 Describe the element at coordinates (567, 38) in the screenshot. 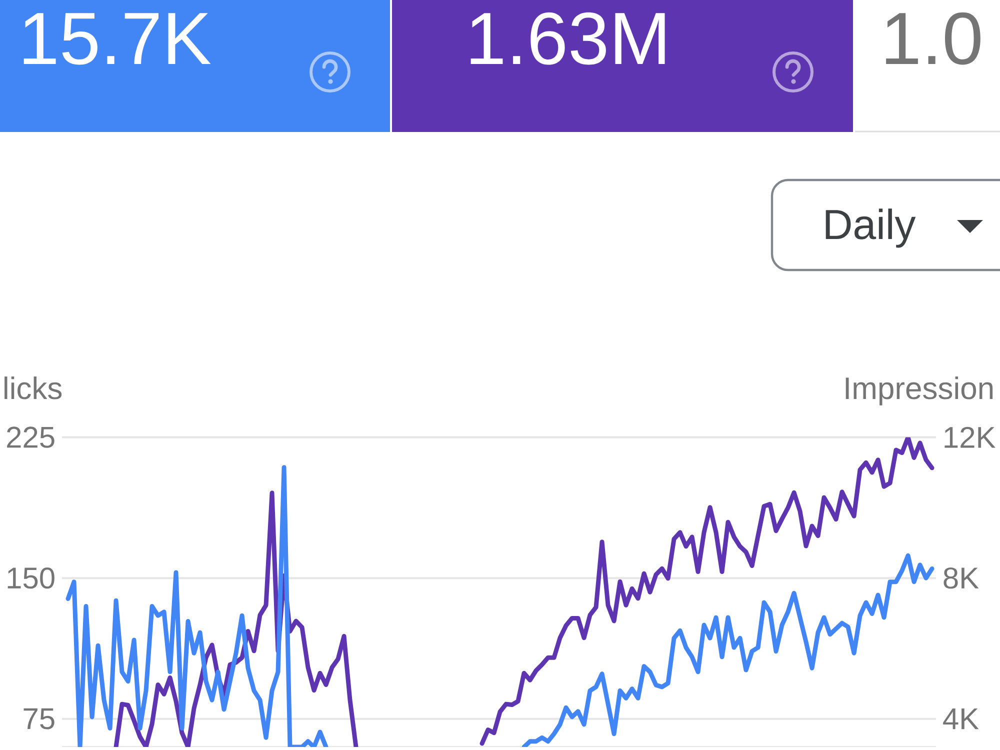

I see `text: 1.63M` at that location.